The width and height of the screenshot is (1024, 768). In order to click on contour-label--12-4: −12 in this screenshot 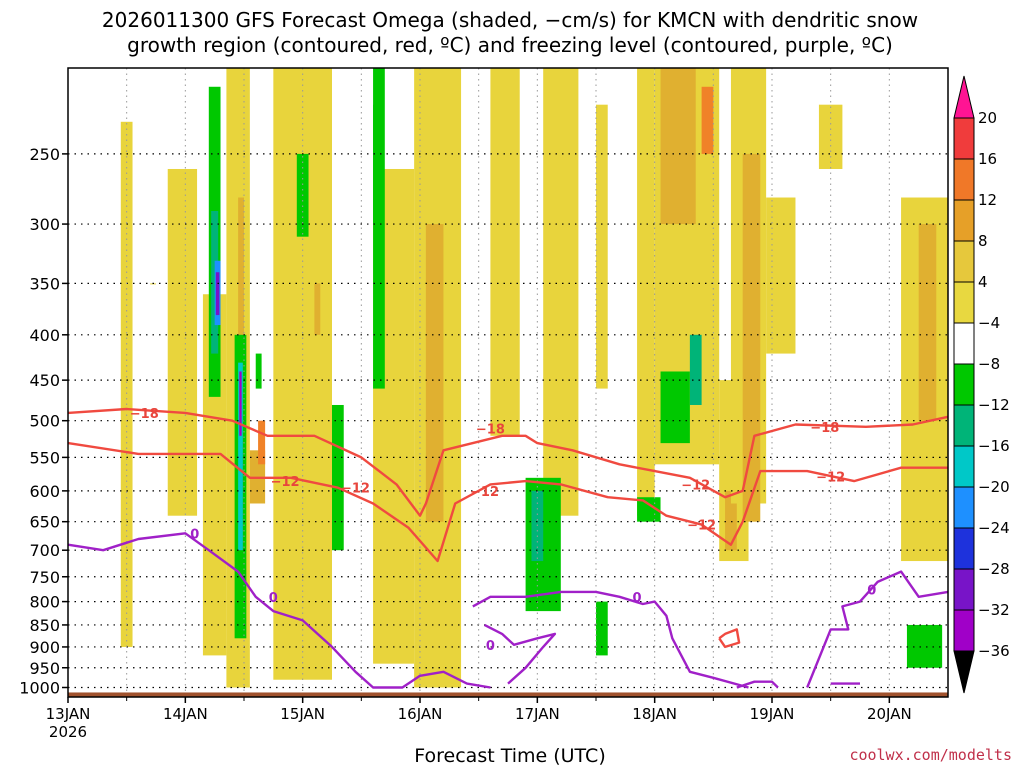, I will do `click(701, 526)`.